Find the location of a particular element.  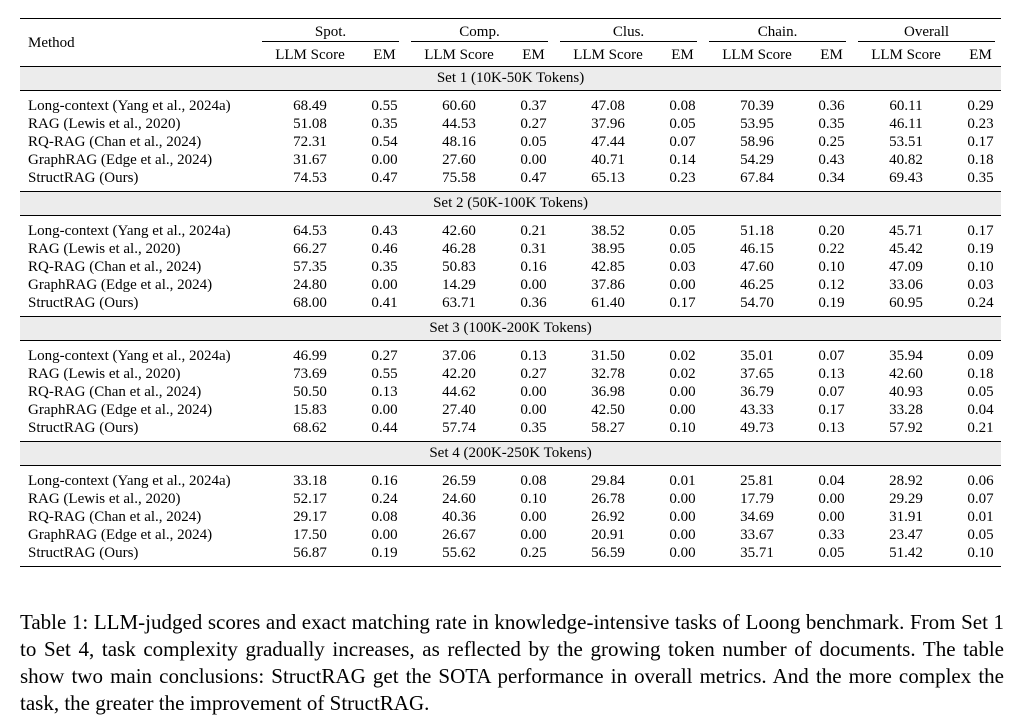

llm-score-cell: 54.29 is located at coordinates (757, 160).